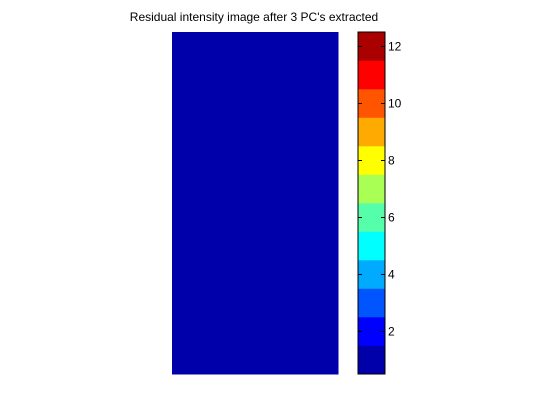 This screenshot has height=420, width=560. What do you see at coordinates (391, 161) in the screenshot?
I see `colorbar-tick-label: 8` at bounding box center [391, 161].